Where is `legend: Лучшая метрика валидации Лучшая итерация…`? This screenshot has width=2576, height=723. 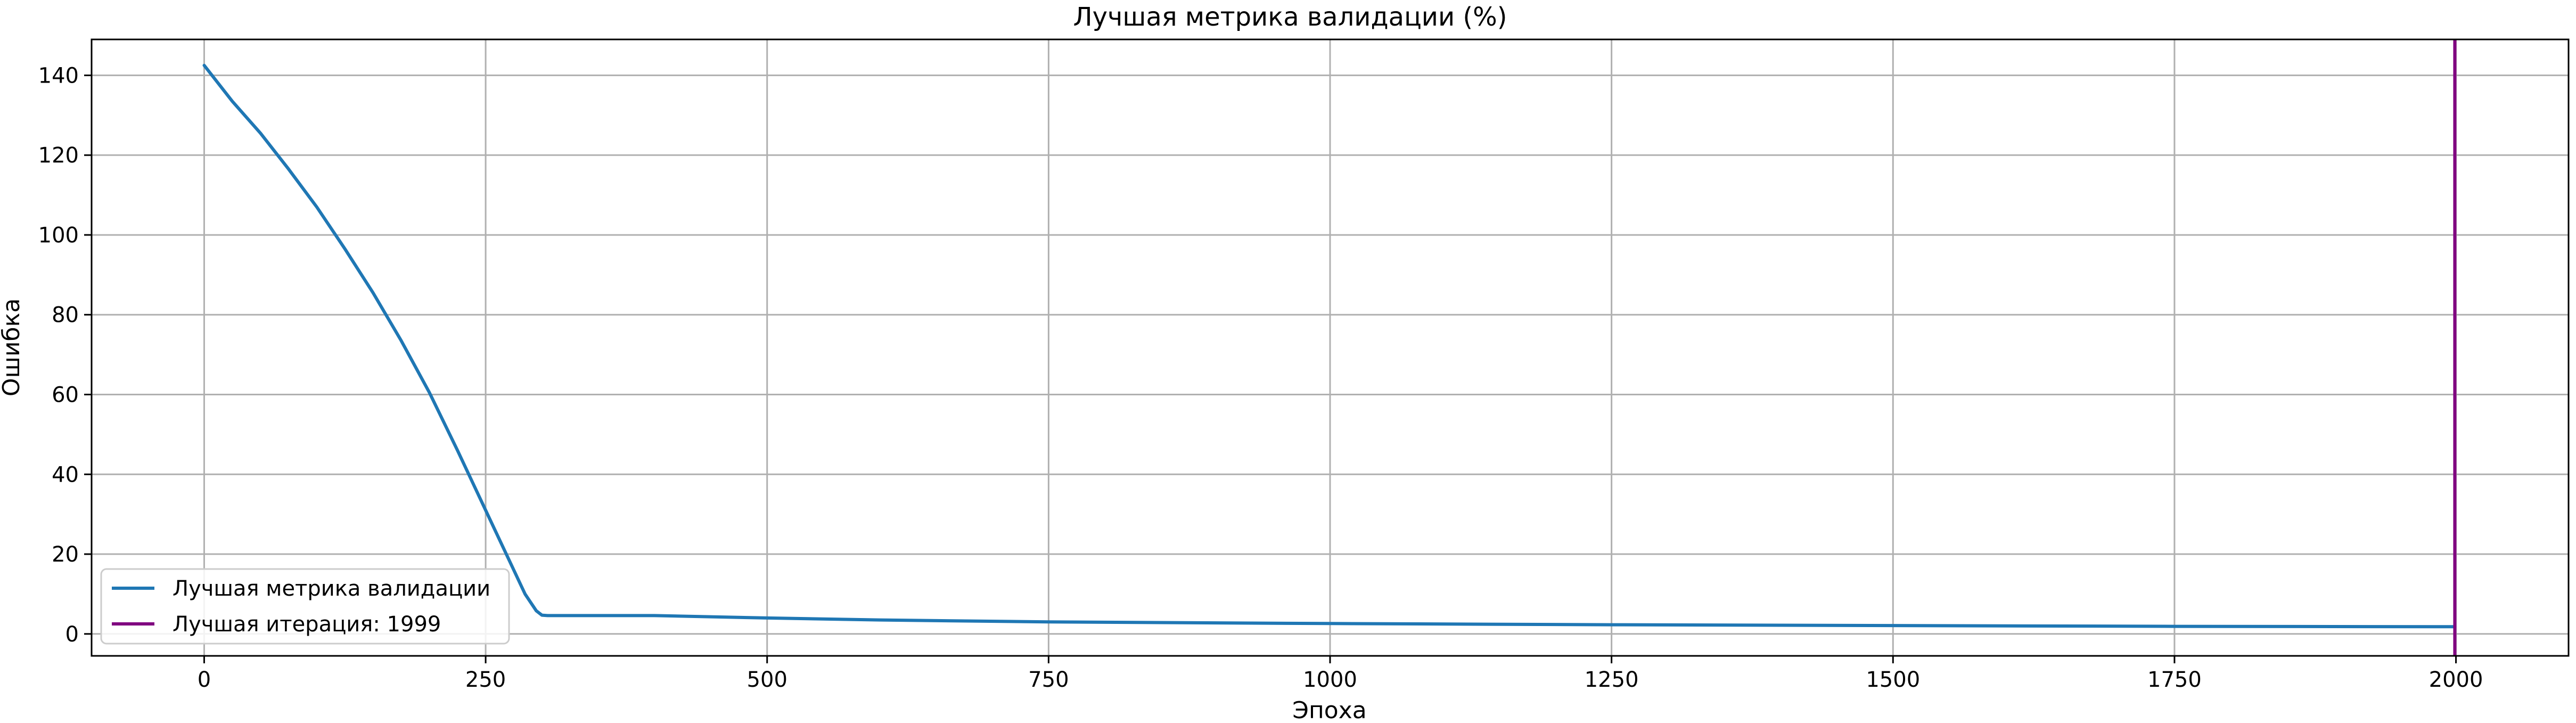 legend: Лучшая метрика валидации Лучшая итерация… is located at coordinates (305, 606).